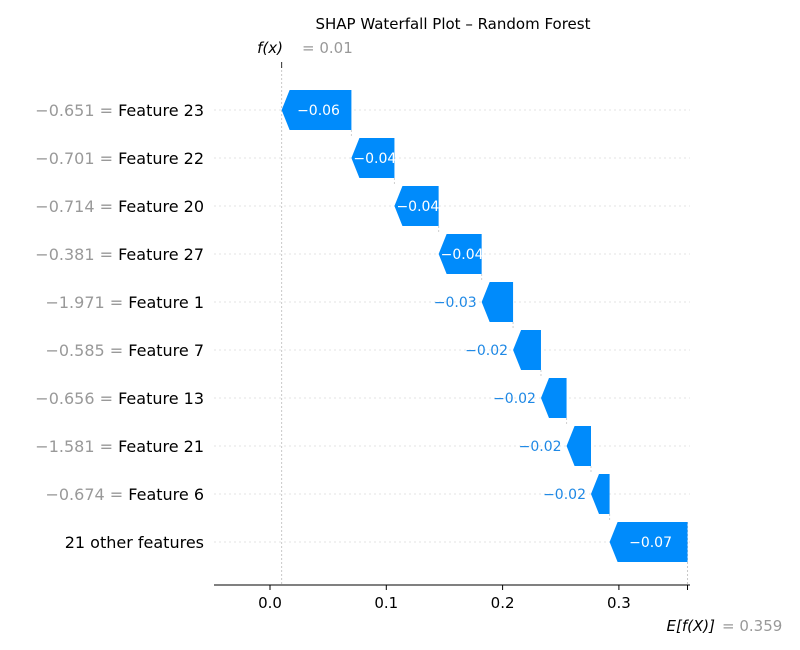 This screenshot has height=650, width=800. I want to click on fx-annotation: f(x) = 0.01, so click(305, 48).